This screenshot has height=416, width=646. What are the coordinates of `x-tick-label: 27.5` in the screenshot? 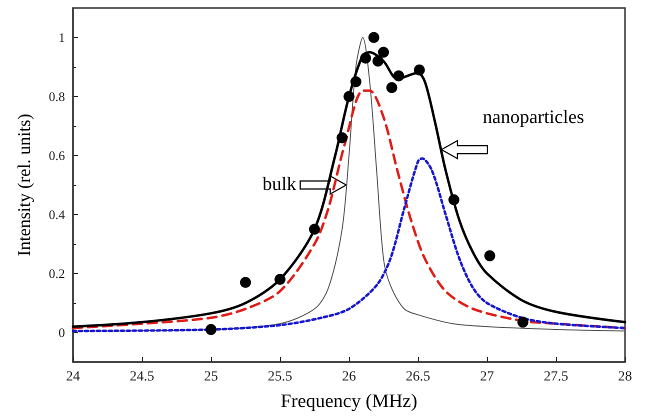 It's located at (556, 377).